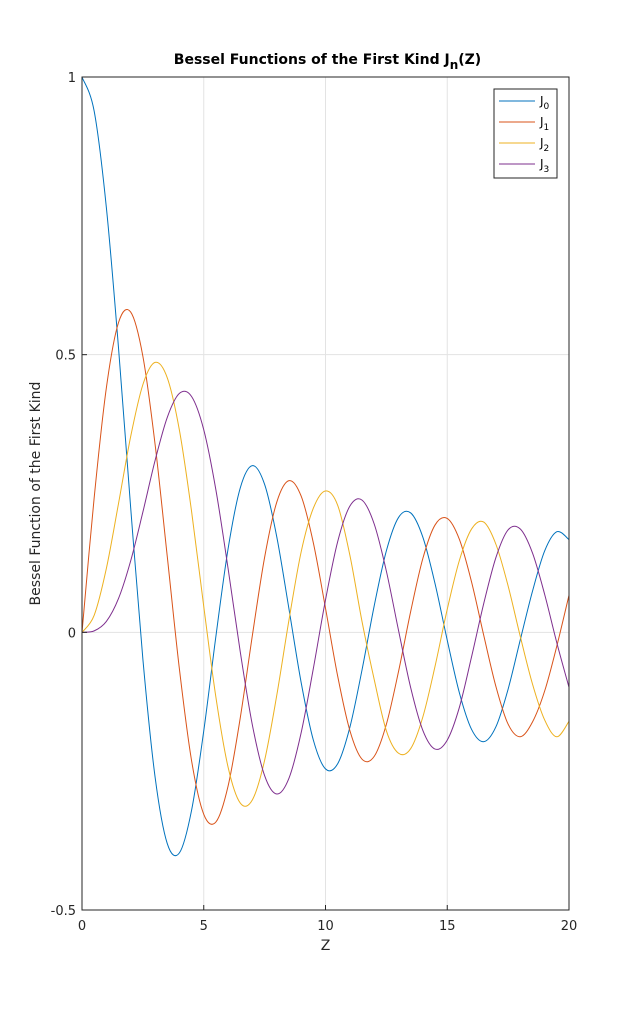 Image resolution: width=629 pixels, height=1024 pixels. What do you see at coordinates (525, 133) in the screenshot?
I see `legend-box` at bounding box center [525, 133].